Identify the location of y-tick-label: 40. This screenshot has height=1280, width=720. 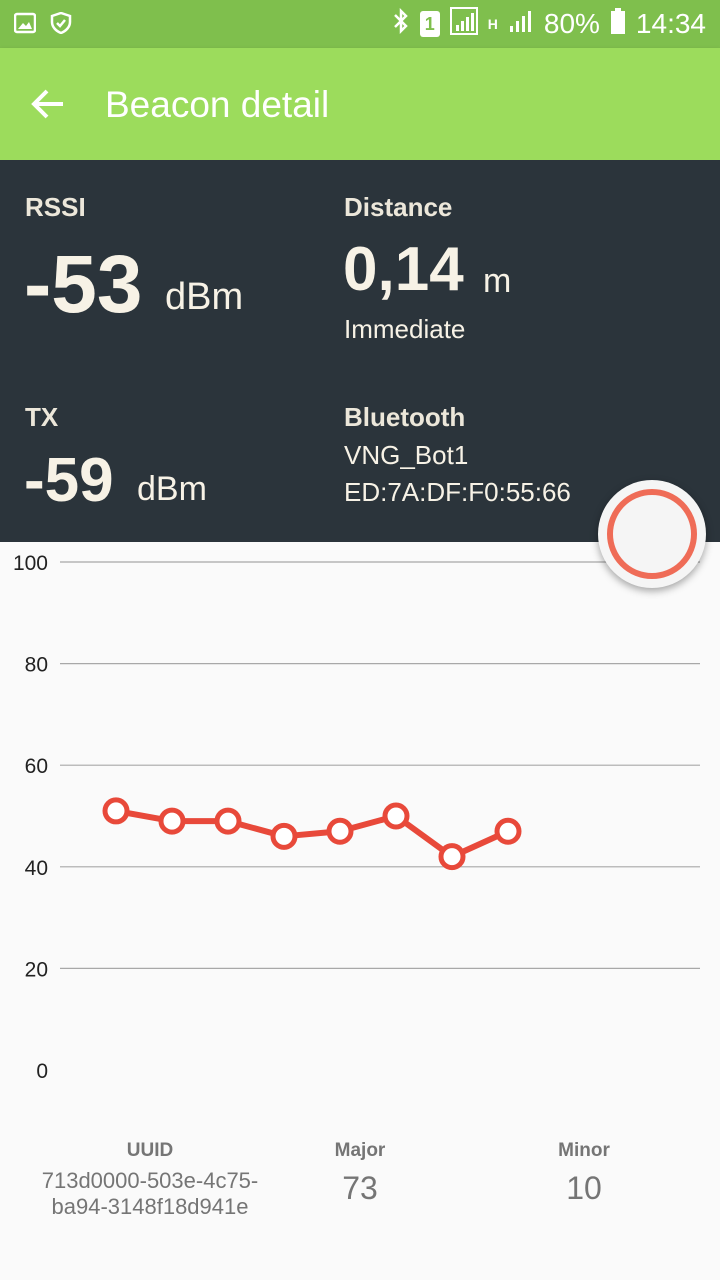
(36, 868).